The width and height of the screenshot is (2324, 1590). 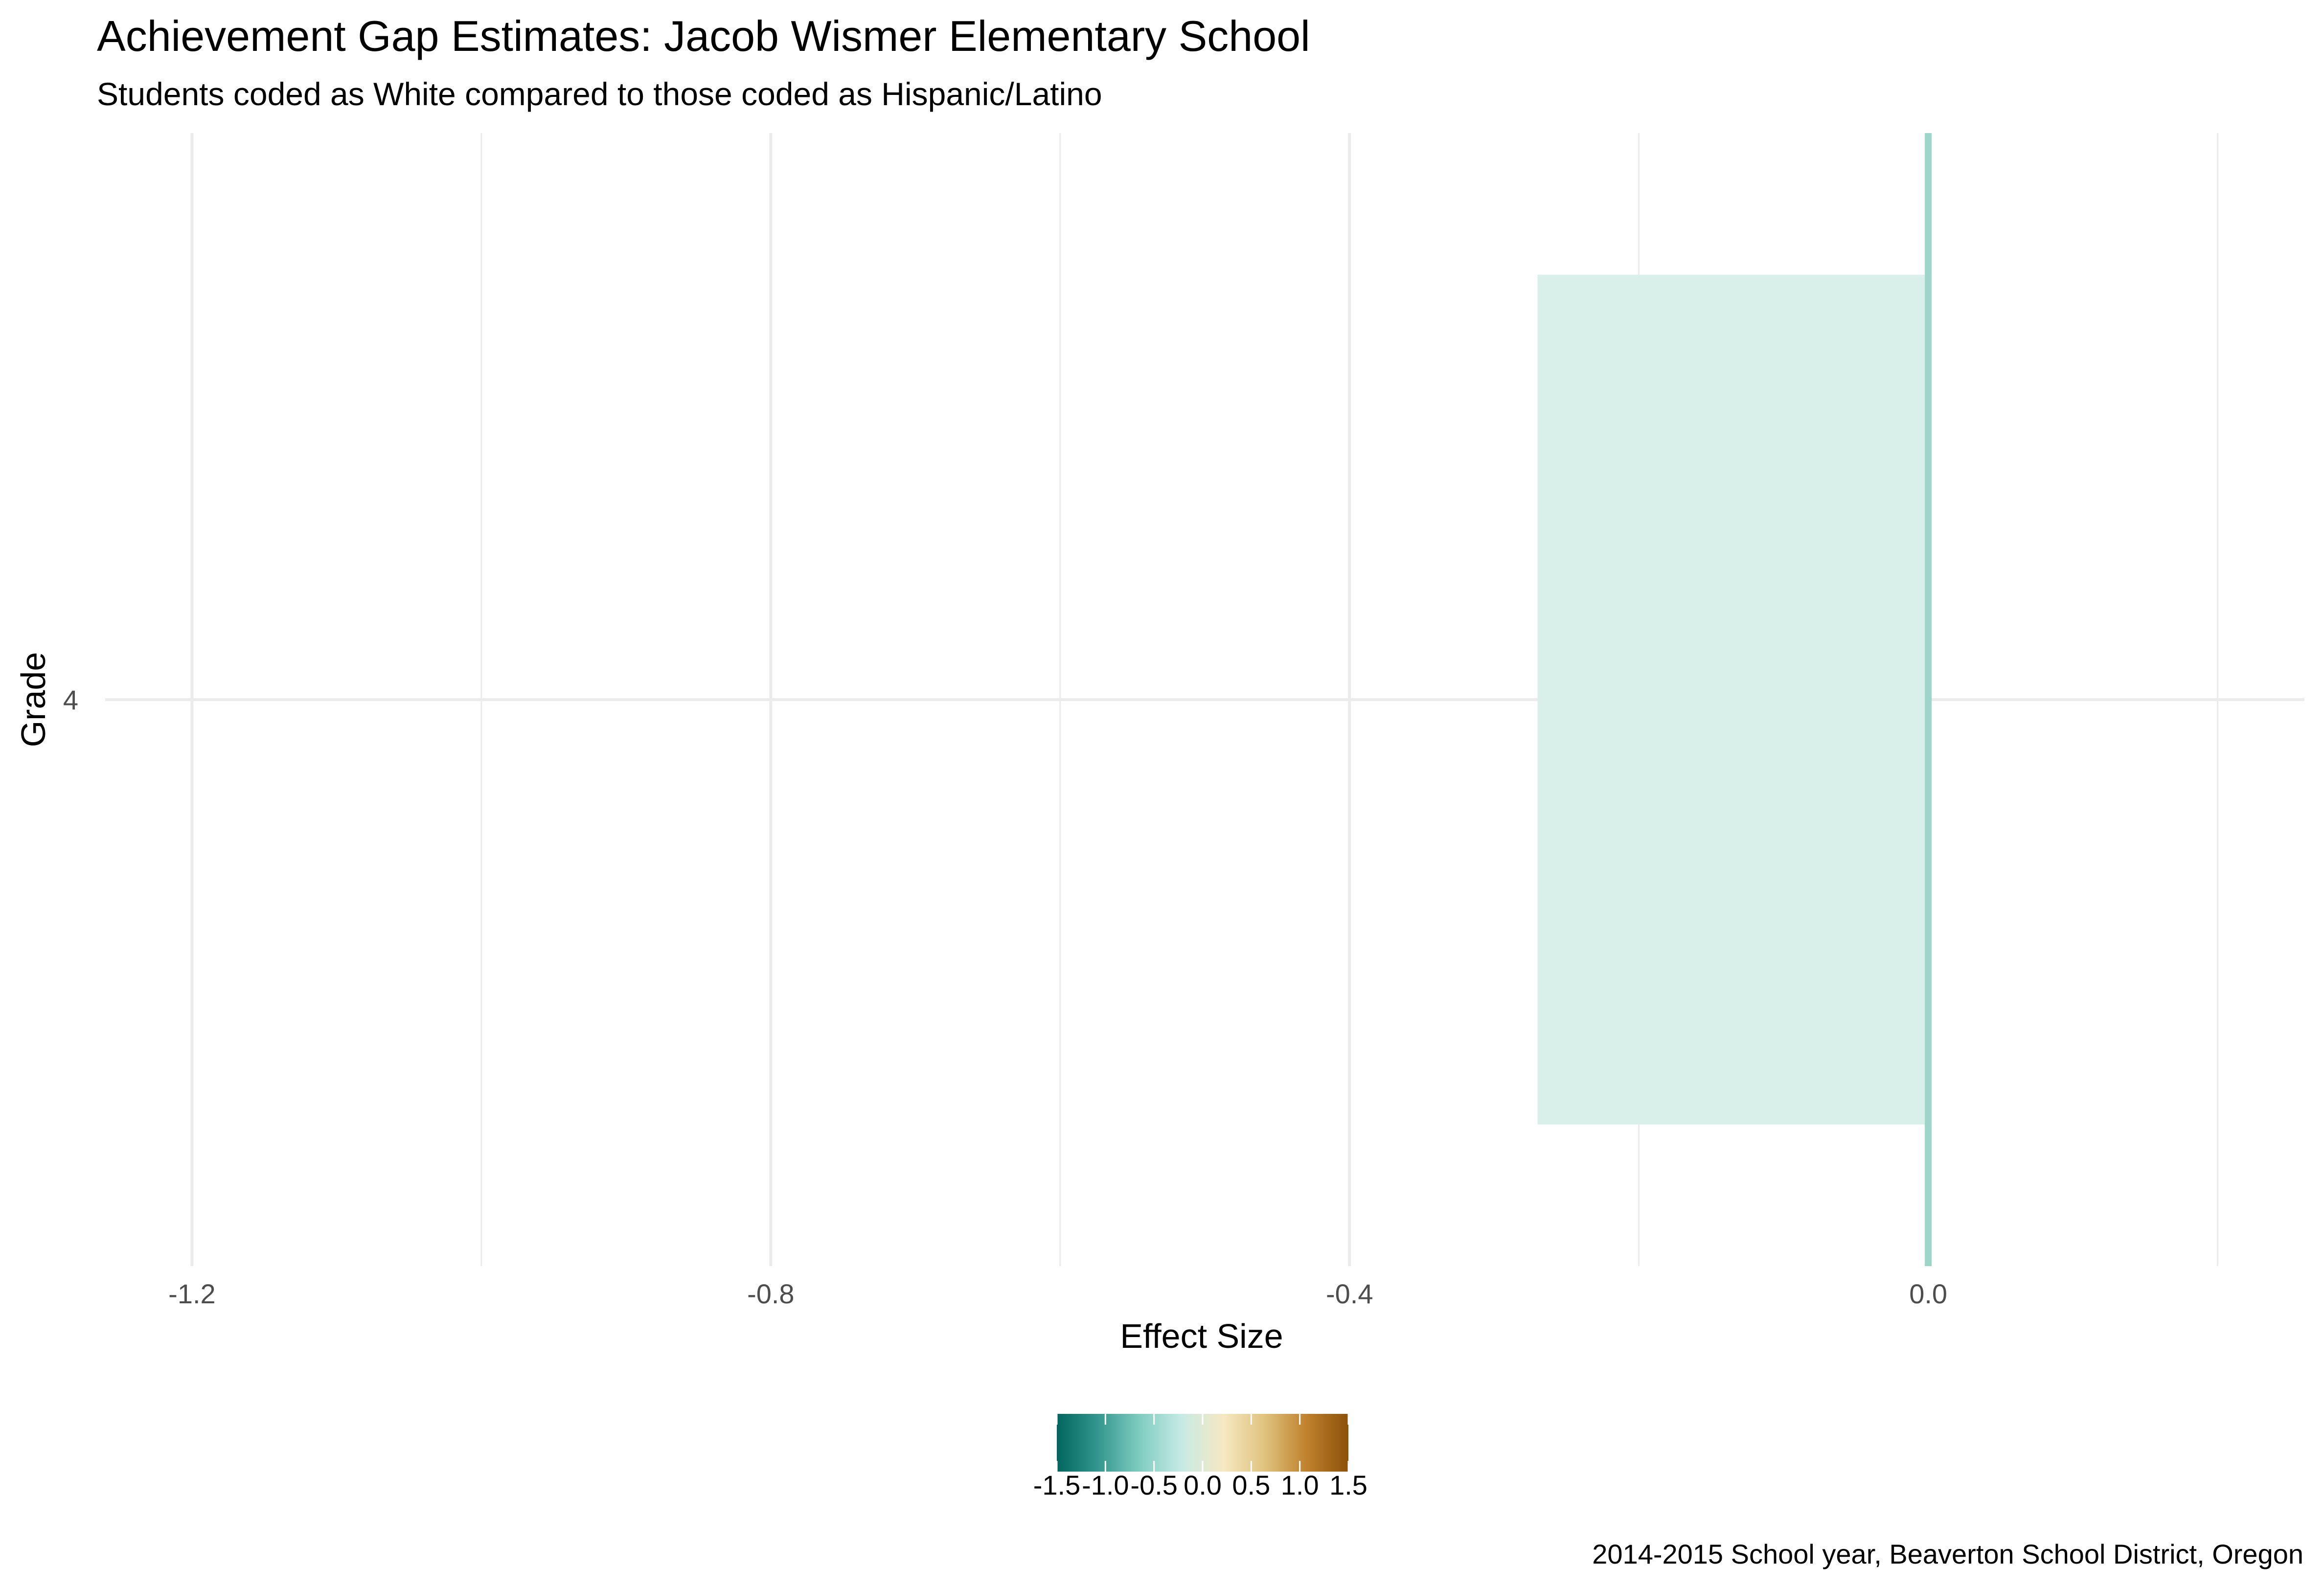 I want to click on x-tick-label: 0.0, so click(x=1928, y=1294).